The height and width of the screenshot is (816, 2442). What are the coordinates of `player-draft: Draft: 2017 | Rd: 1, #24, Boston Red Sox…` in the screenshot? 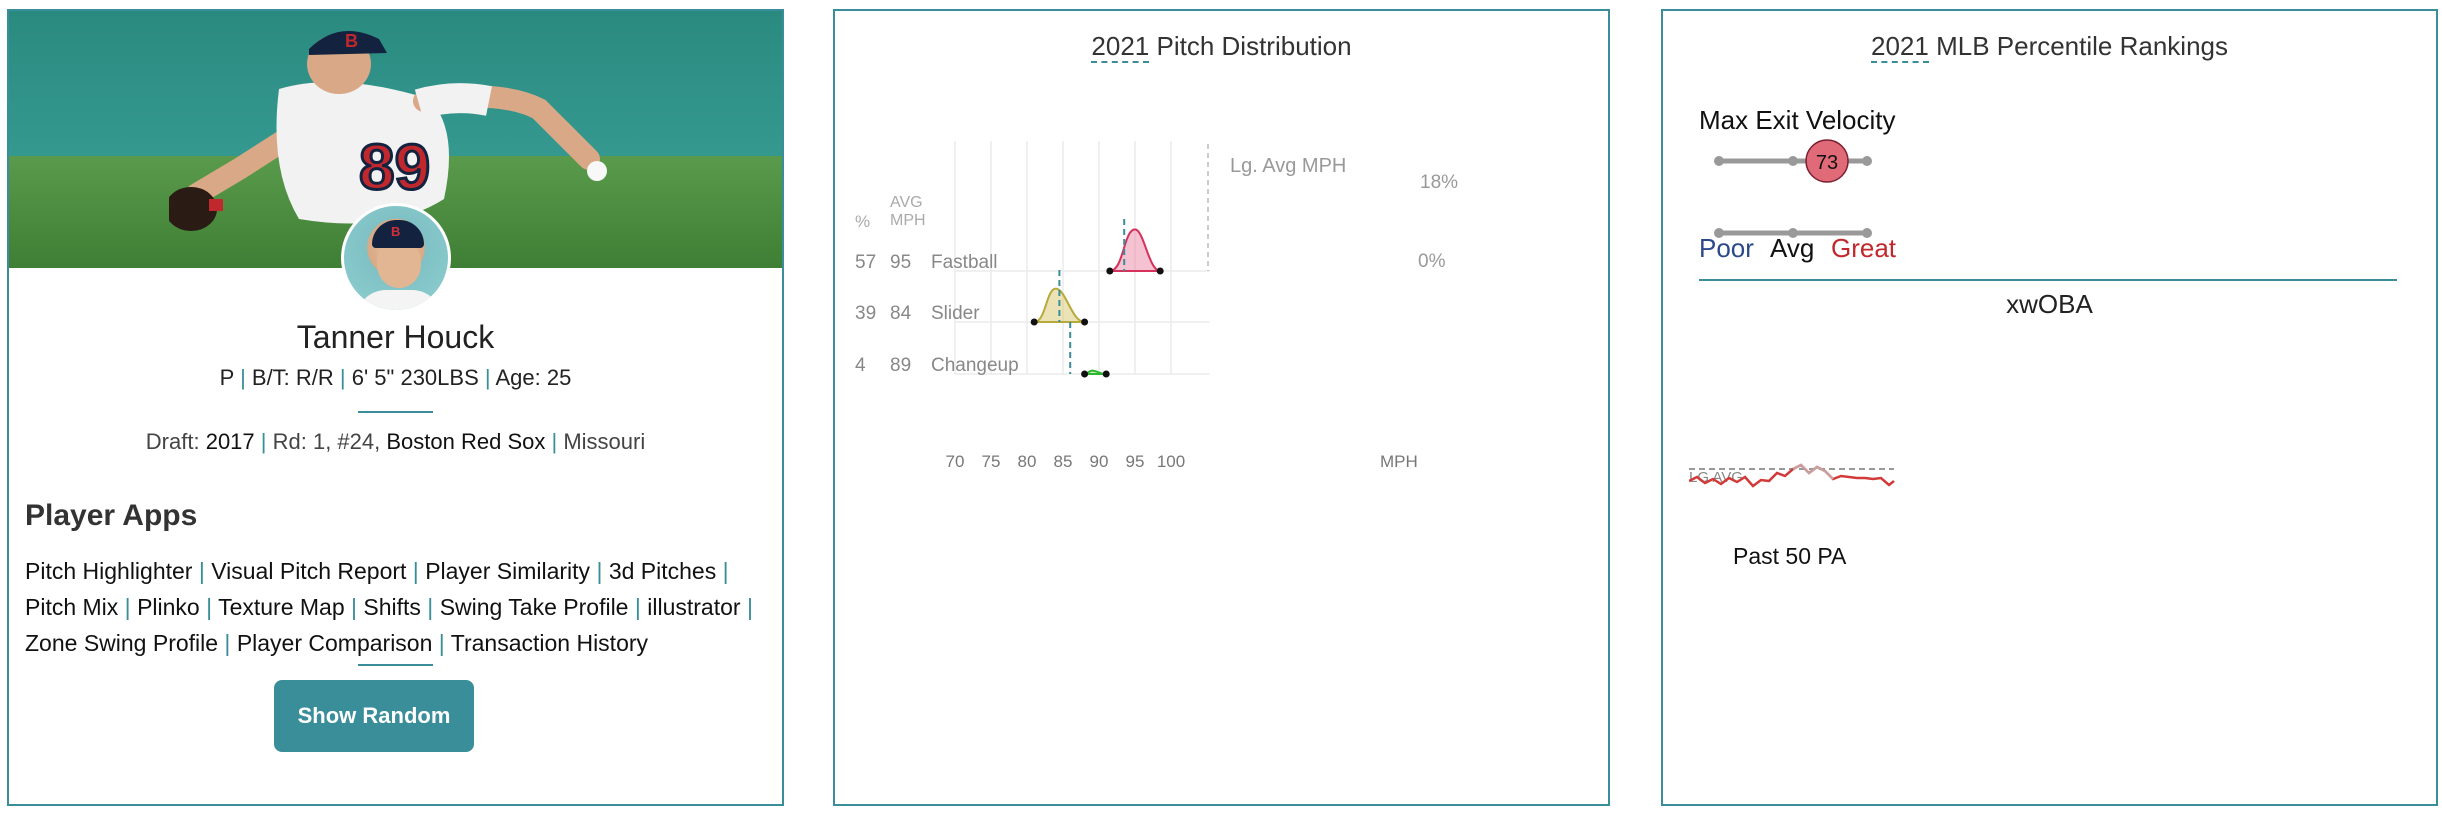 It's located at (395, 441).